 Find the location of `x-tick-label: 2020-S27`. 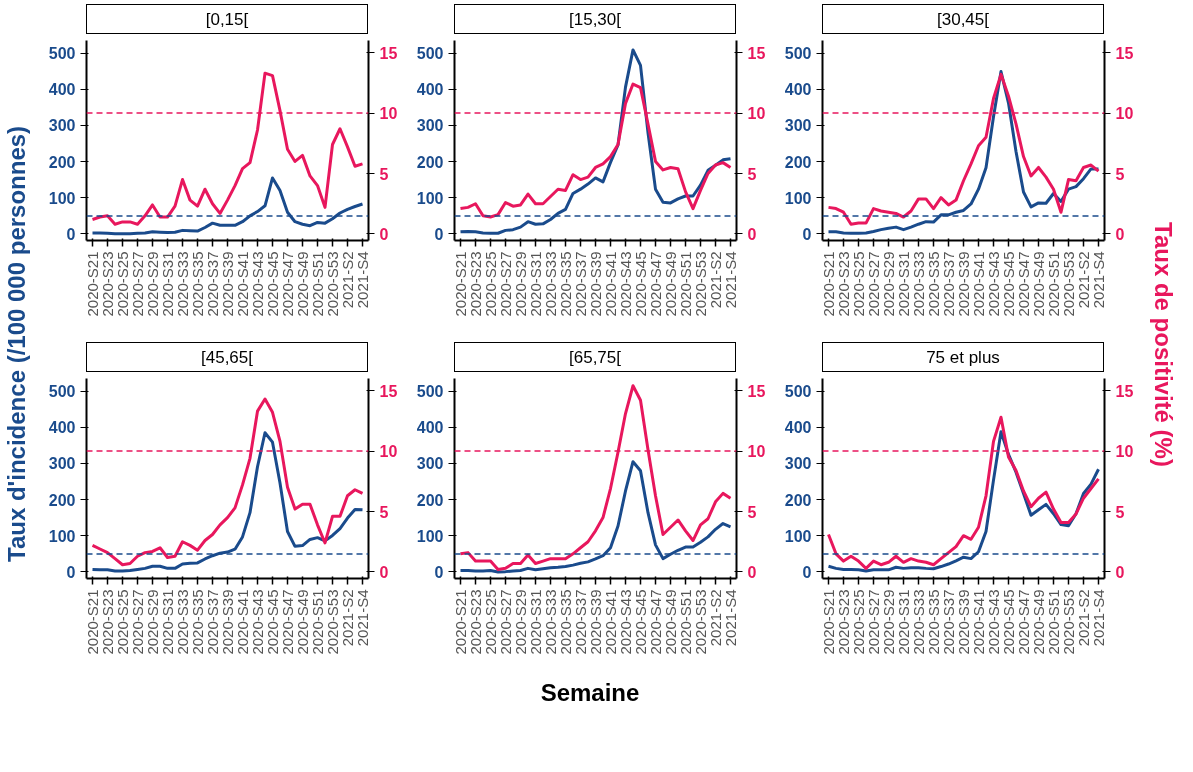

x-tick-label: 2020-S27 is located at coordinates (137, 622).